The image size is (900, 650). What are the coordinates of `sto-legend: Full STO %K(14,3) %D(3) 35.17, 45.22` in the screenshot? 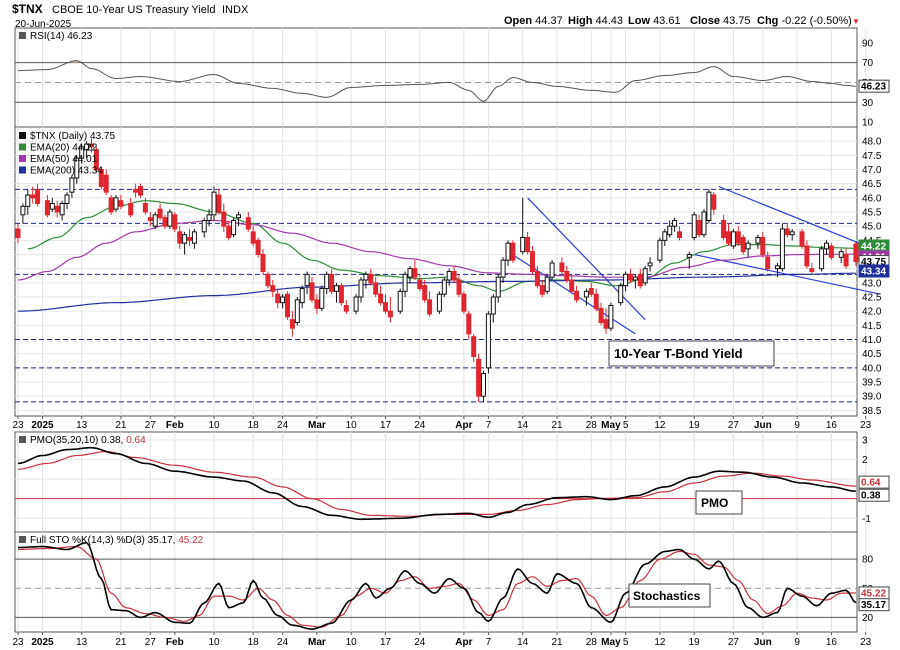 It's located at (111, 540).